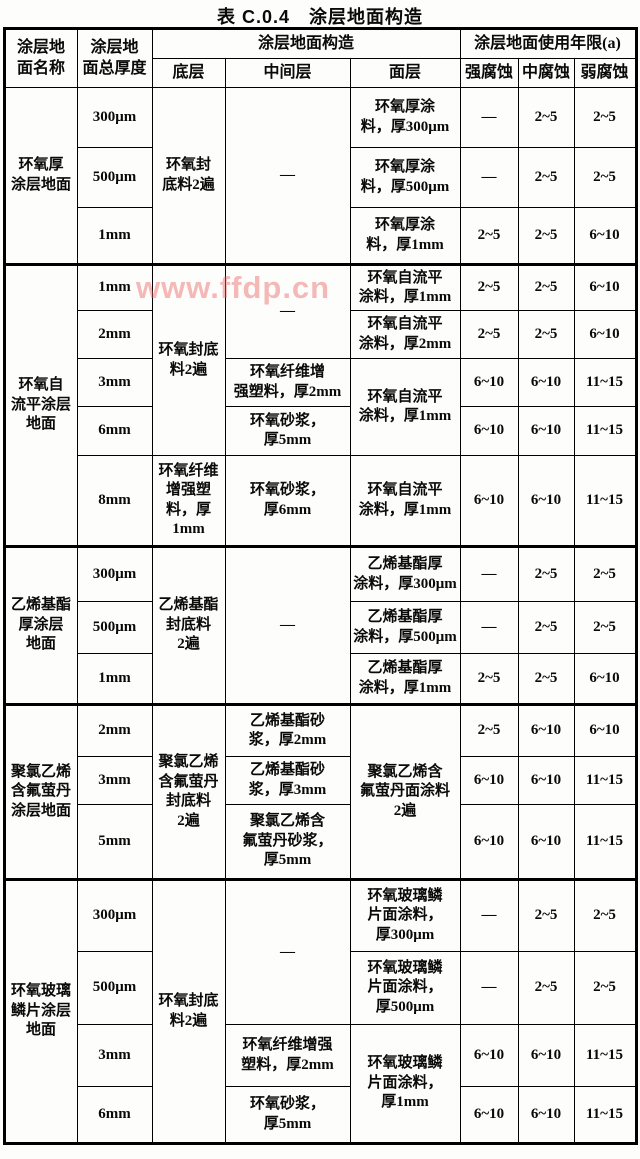  Describe the element at coordinates (40, 405) in the screenshot. I see `cell-floor-name: 环氧自 流平涂层 地面` at that location.